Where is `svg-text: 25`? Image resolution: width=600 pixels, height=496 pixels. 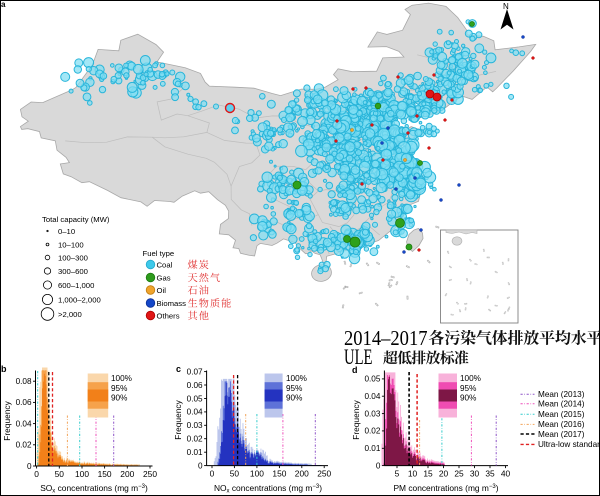 svg-text: 25 is located at coordinates (459, 474).